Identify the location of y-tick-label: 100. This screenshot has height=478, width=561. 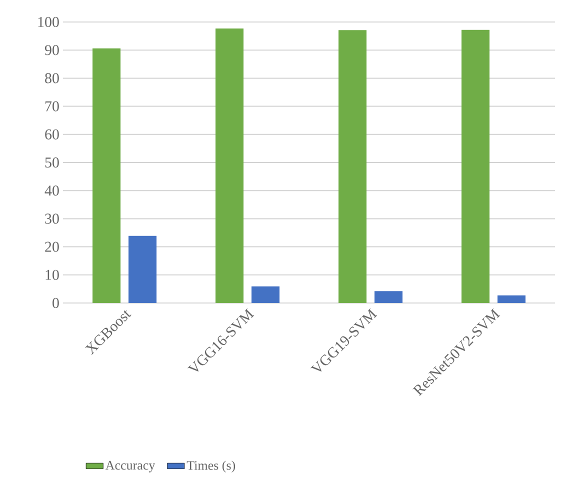
(48, 22).